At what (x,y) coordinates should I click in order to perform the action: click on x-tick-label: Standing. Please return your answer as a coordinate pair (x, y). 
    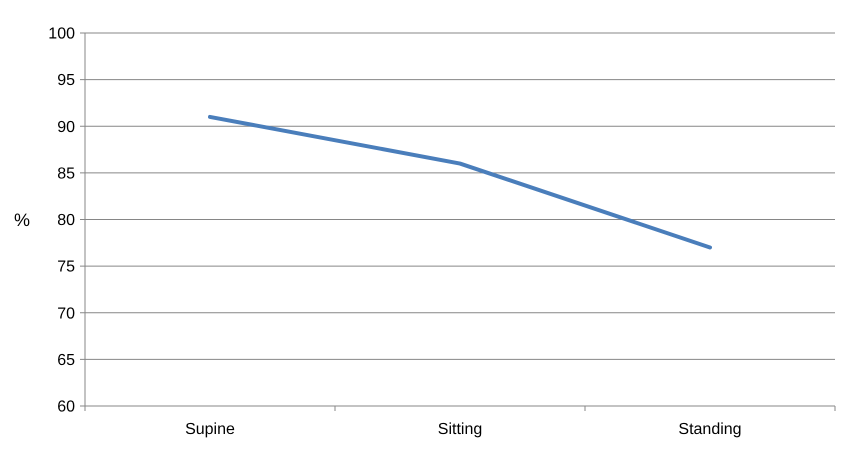
    Looking at the image, I should click on (710, 429).